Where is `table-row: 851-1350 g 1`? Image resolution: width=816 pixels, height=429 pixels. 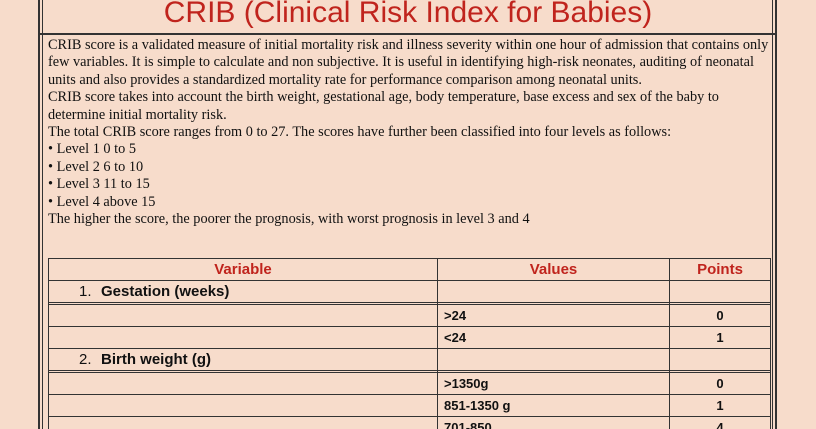 table-row: 851-1350 g 1 is located at coordinates (409, 405).